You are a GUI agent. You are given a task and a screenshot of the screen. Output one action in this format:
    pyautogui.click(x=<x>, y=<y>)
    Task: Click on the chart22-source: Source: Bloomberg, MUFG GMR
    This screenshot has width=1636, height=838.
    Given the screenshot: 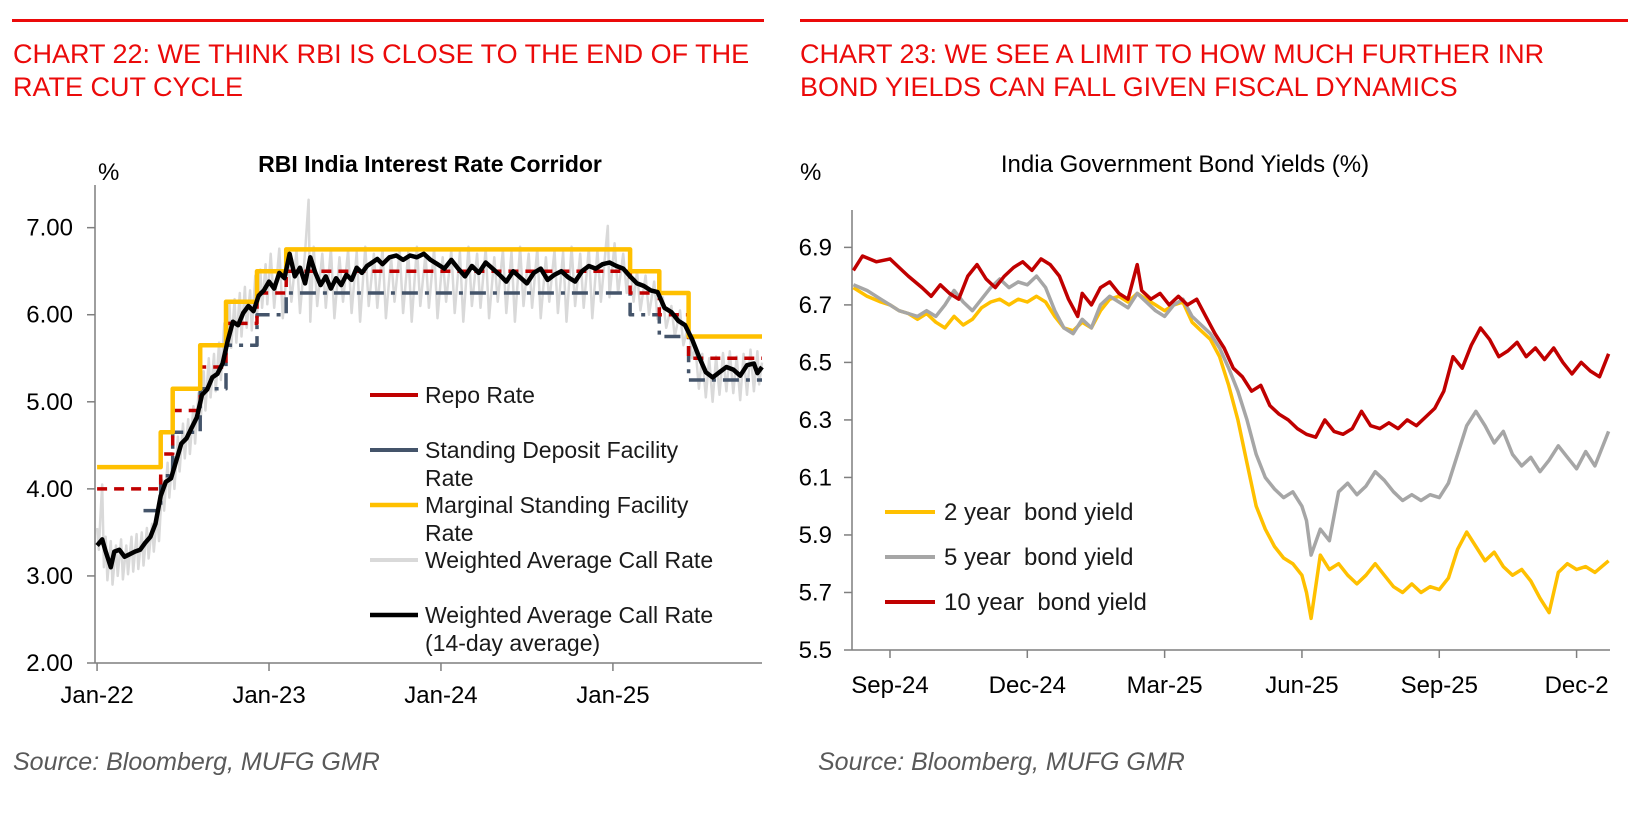 What is the action you would take?
    pyautogui.click(x=196, y=762)
    